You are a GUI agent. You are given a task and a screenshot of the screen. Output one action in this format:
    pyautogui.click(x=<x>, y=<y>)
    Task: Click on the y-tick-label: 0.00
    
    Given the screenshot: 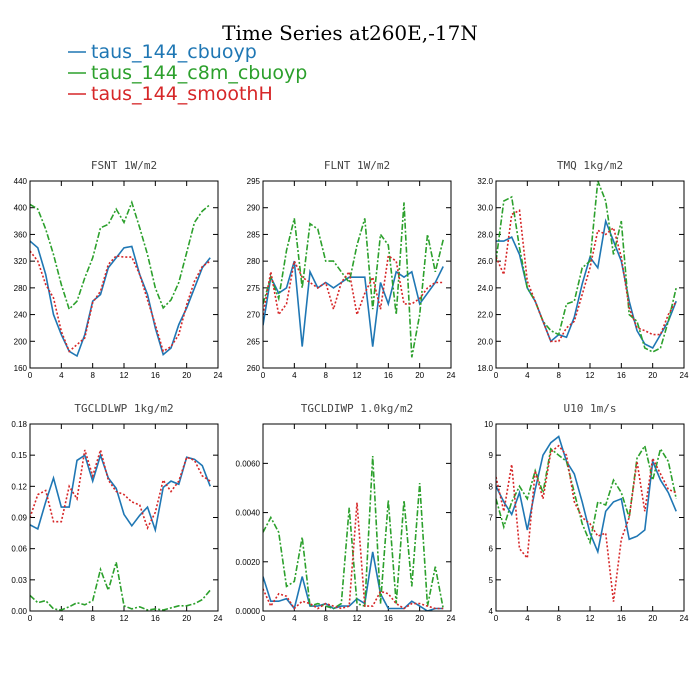 What is the action you would take?
    pyautogui.click(x=19, y=611)
    